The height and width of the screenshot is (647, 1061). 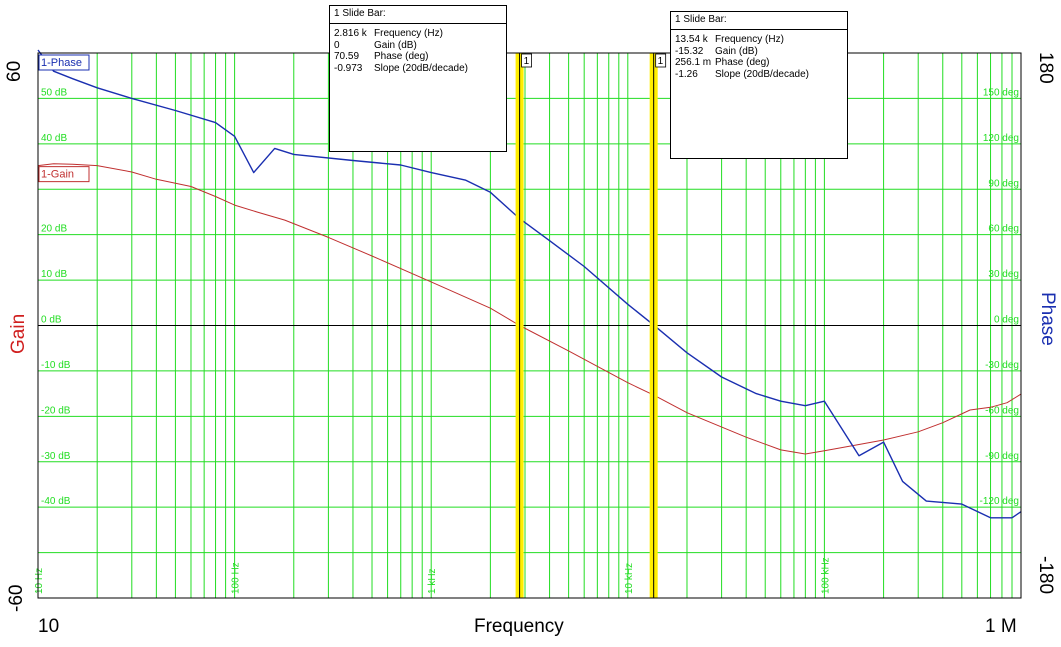 I want to click on gain-tick-label: -20 dB, so click(x=56, y=410).